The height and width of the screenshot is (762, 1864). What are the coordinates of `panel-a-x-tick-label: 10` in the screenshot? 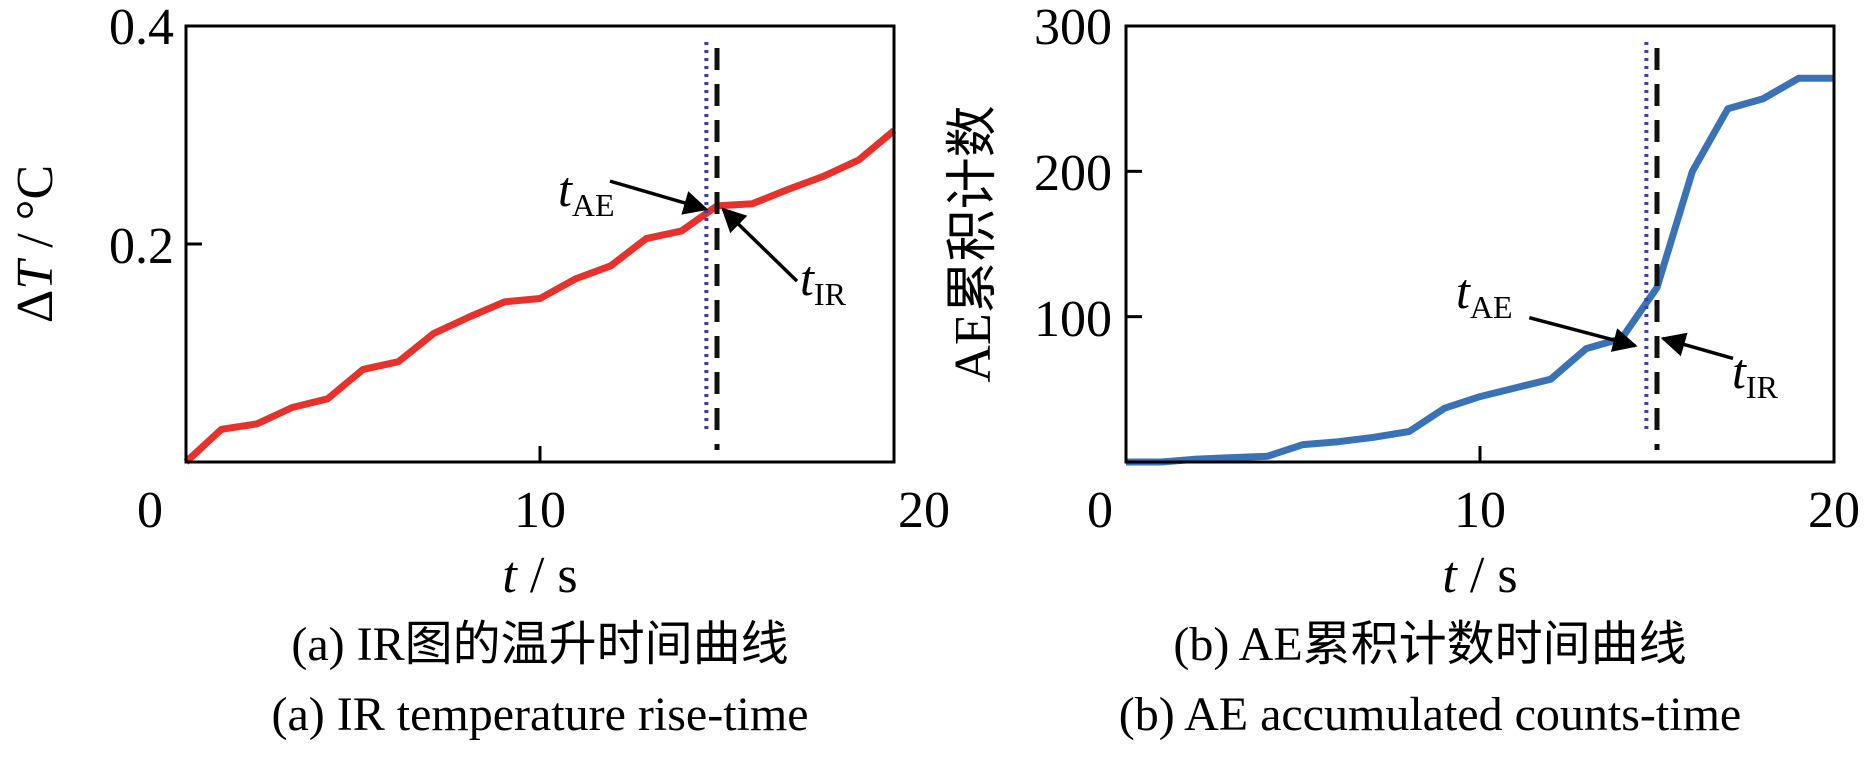 It's located at (540, 510).